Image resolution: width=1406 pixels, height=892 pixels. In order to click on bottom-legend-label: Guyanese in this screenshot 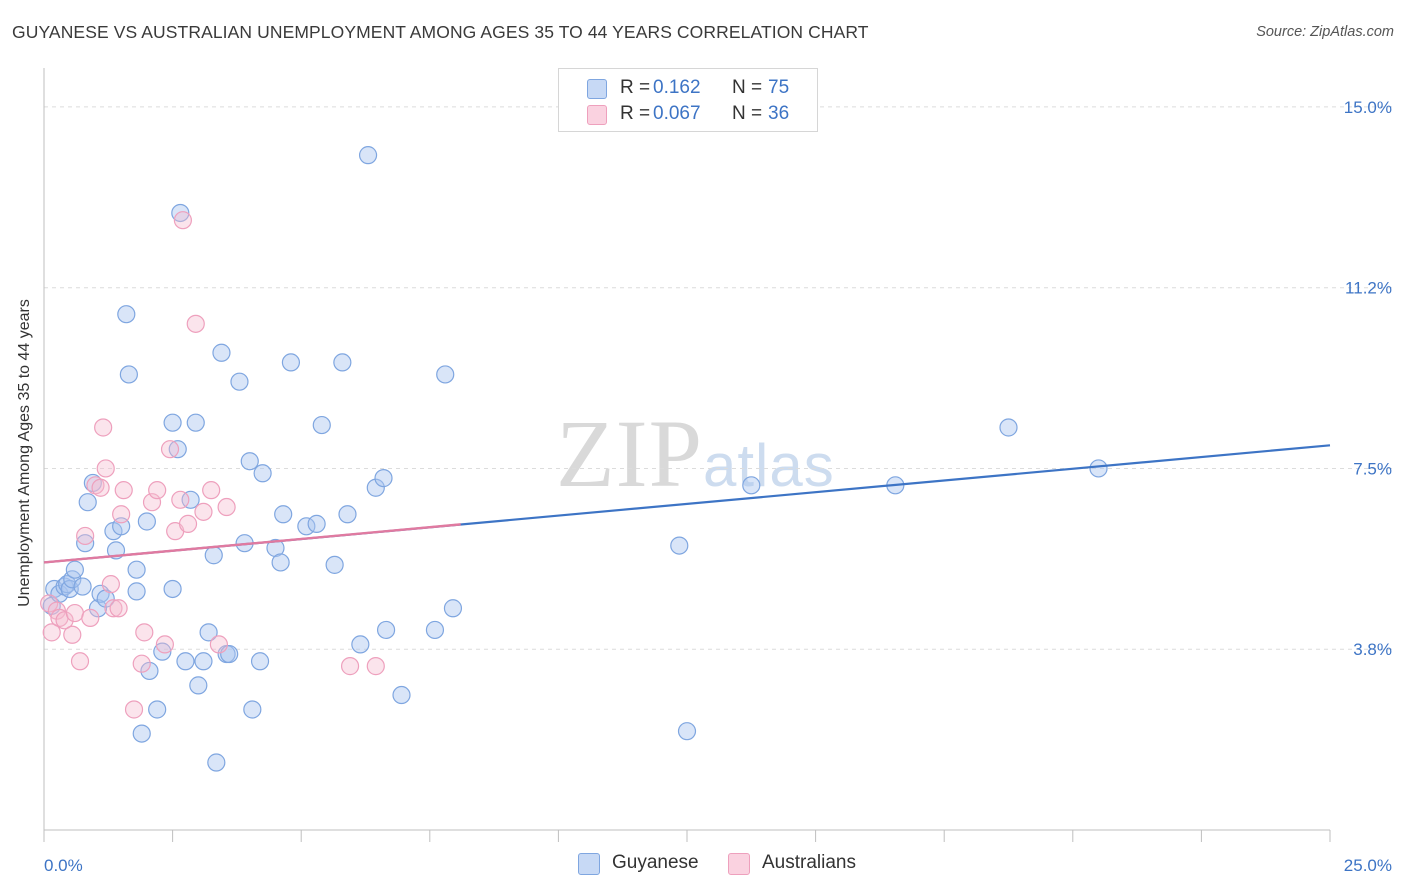, I will do `click(655, 862)`.